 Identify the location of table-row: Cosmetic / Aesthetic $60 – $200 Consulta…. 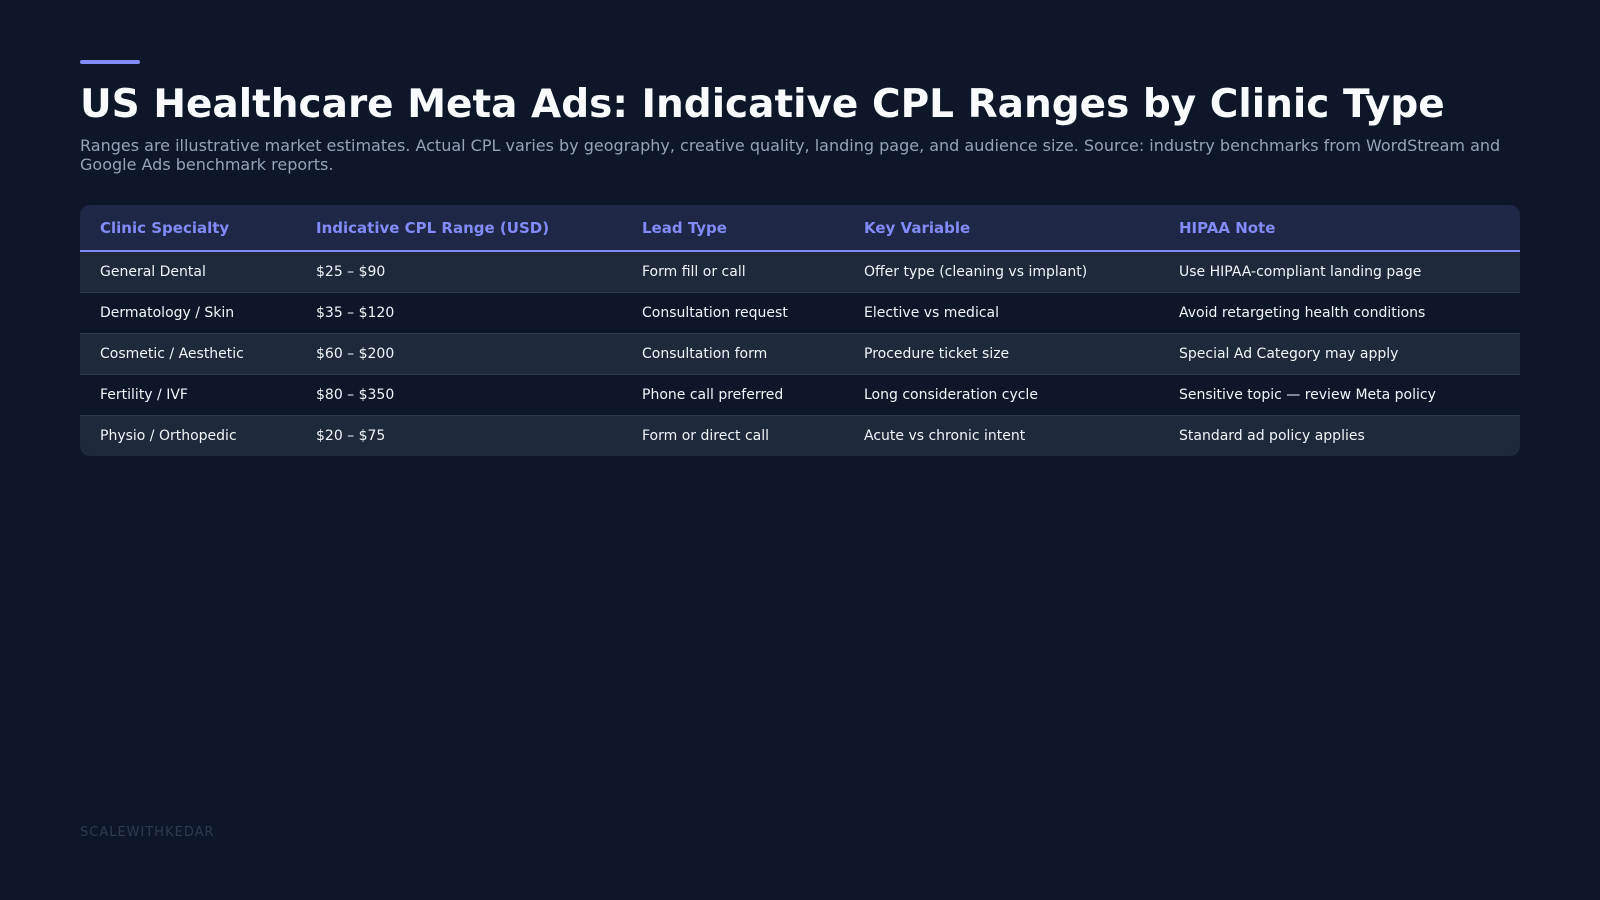
(800, 354).